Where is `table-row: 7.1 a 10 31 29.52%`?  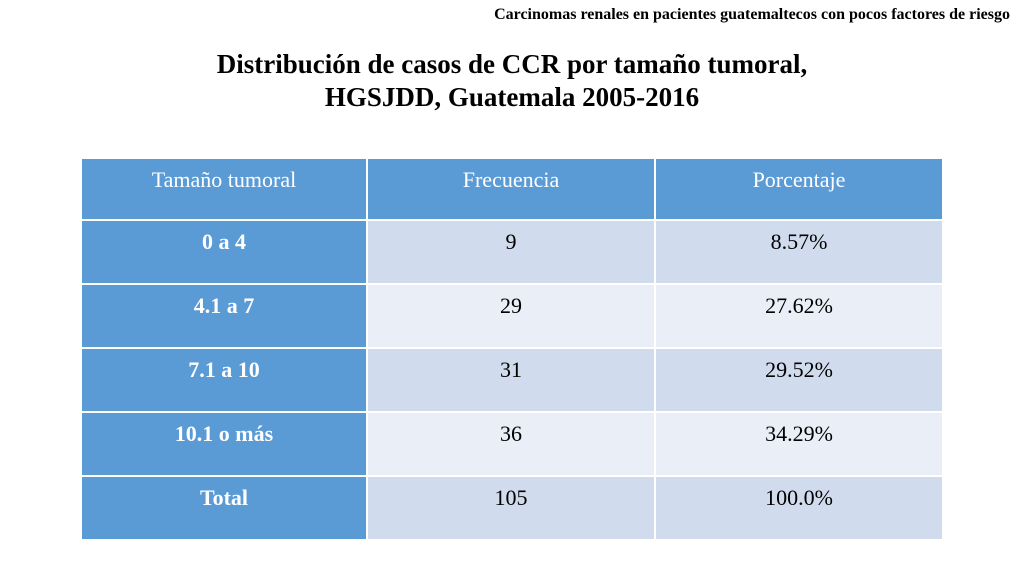
table-row: 7.1 a 10 31 29.52% is located at coordinates (512, 380).